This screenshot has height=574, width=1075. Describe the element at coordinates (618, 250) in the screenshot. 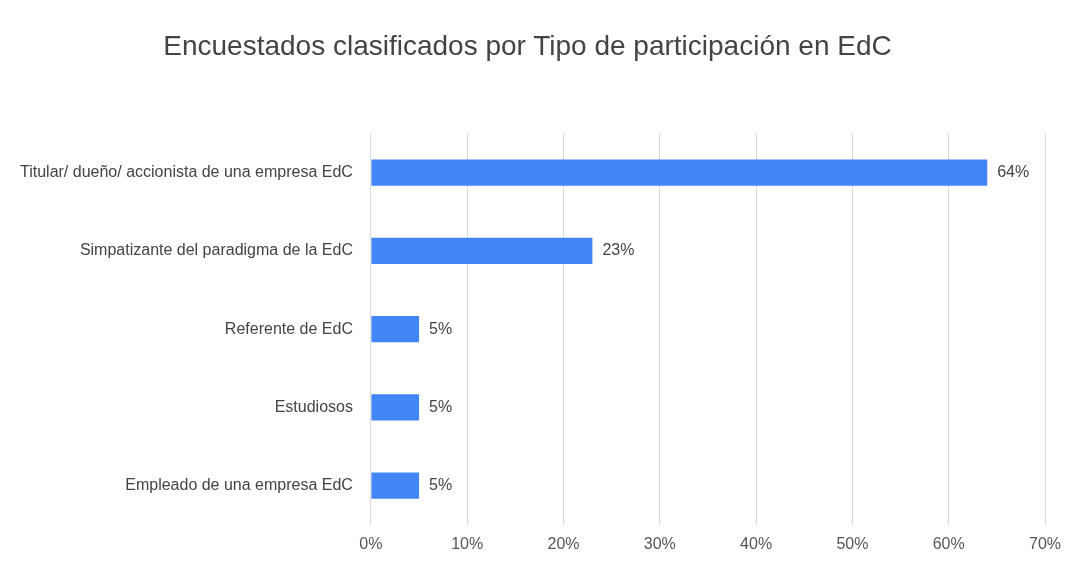

I see `data-label: 23%` at that location.